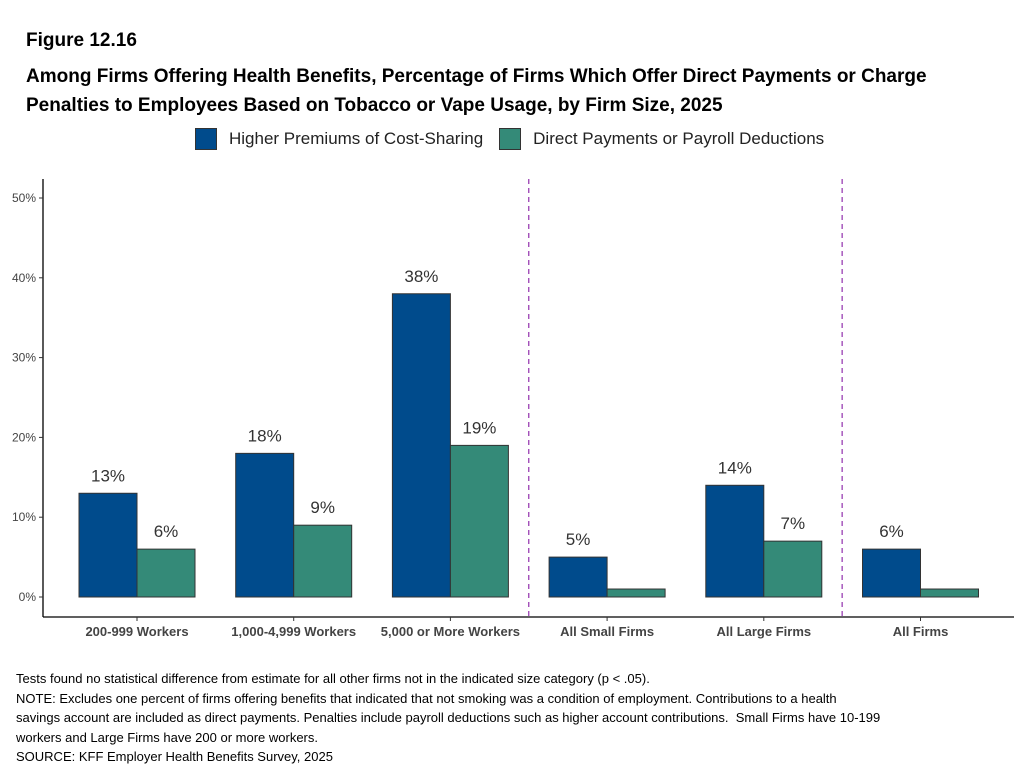 The image size is (1023, 770). What do you see at coordinates (421, 276) in the screenshot?
I see `data-label-series-1: 38%` at bounding box center [421, 276].